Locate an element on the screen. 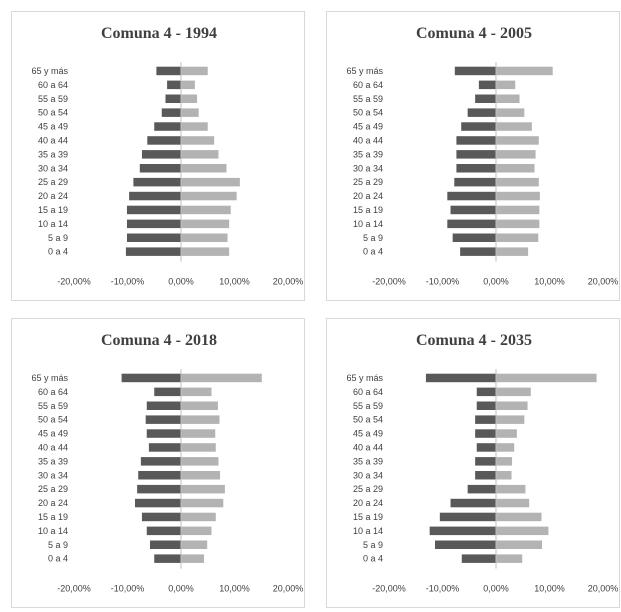 The width and height of the screenshot is (621, 612). chart-title: Comuna 4 - 1994 is located at coordinates (159, 33).